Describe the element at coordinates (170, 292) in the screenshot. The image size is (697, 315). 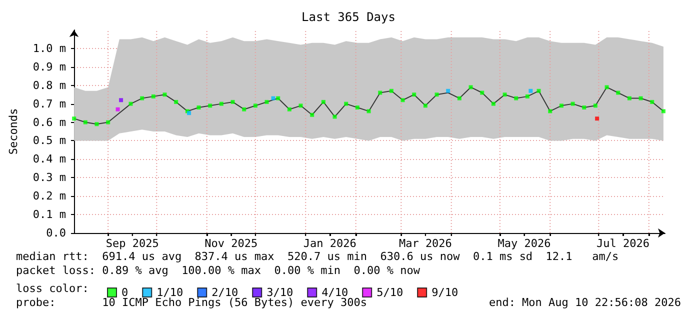
I see `legend-label: 1/10` at that location.